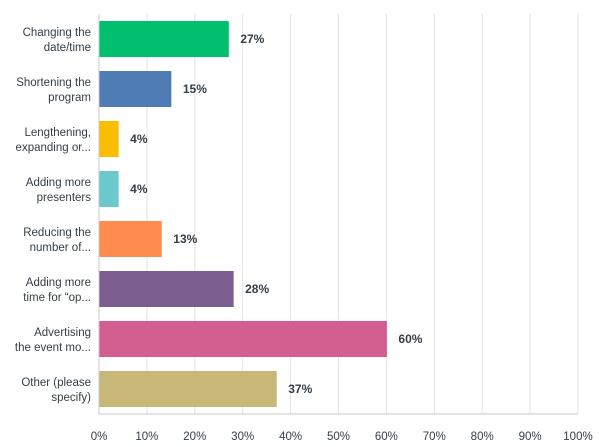 This screenshot has height=447, width=607. What do you see at coordinates (482, 437) in the screenshot?
I see `x-tick-label: 80%` at bounding box center [482, 437].